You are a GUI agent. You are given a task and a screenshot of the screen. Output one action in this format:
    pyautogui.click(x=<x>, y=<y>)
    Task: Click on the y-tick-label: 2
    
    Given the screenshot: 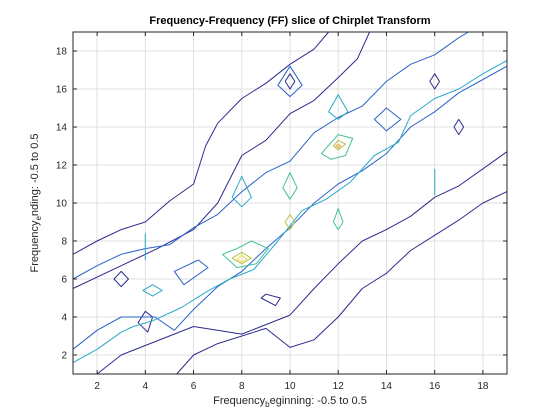 What is the action you would take?
    pyautogui.click(x=64, y=356)
    